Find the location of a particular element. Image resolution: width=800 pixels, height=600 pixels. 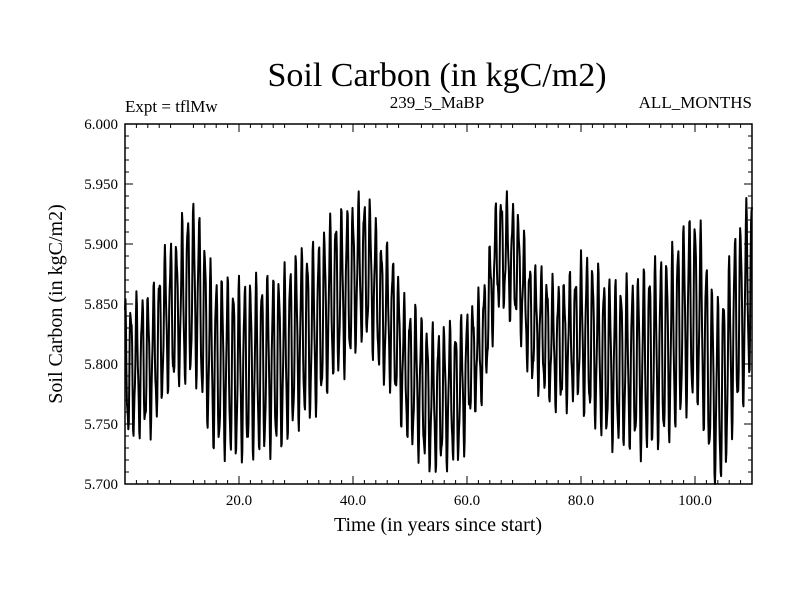

y-tick-label: 5.700 is located at coordinates (101, 485).